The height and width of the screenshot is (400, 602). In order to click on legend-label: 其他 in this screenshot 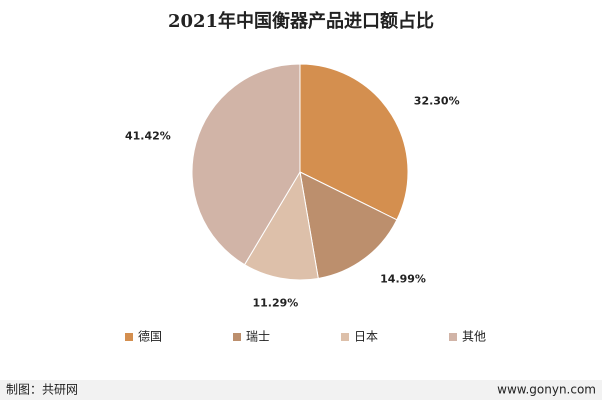, I will do `click(474, 337)`.